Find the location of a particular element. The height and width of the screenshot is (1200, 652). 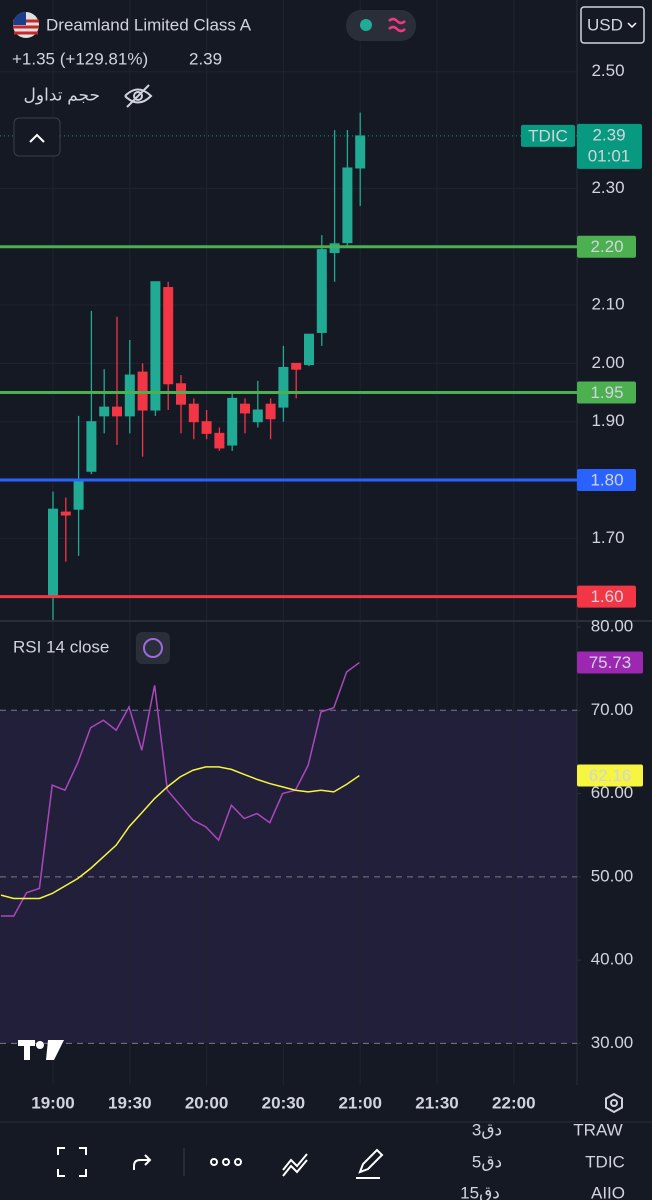

last-price-tag is located at coordinates (609, 146).